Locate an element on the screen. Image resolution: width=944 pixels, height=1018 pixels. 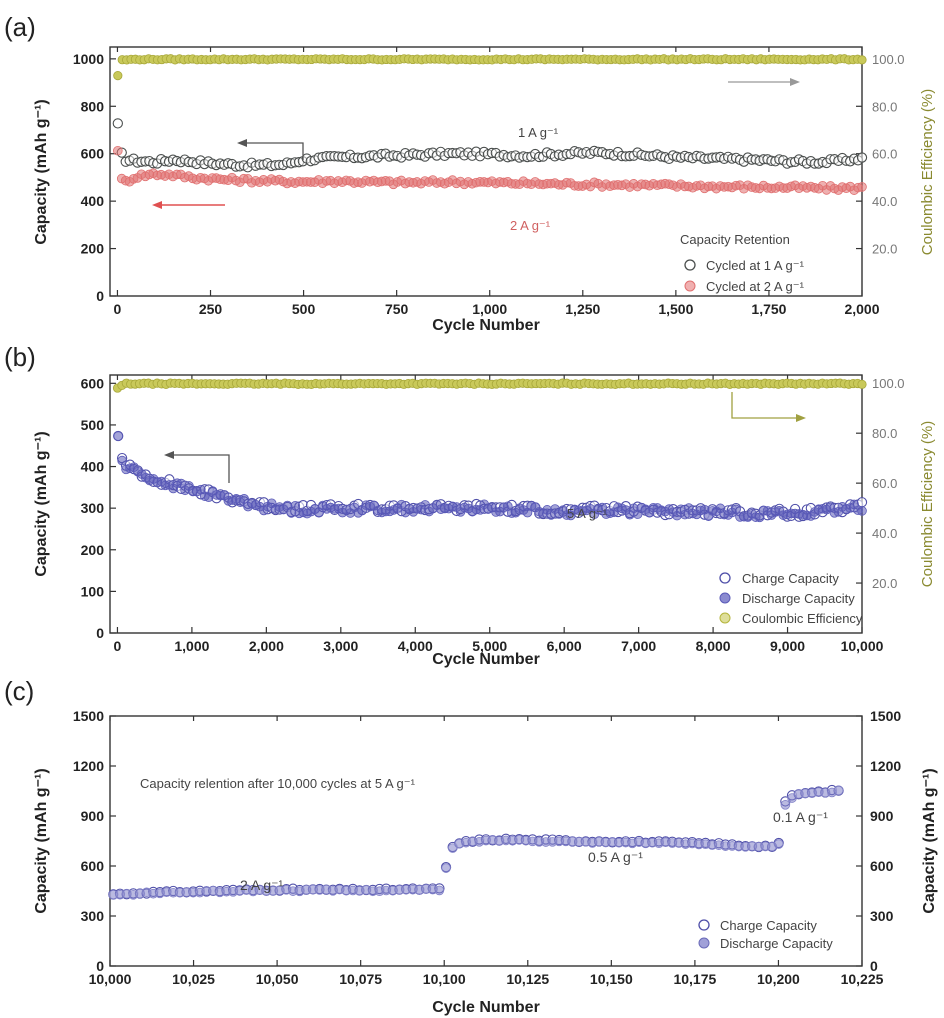
series-coulombic-efficiency is located at coordinates (489, 385).